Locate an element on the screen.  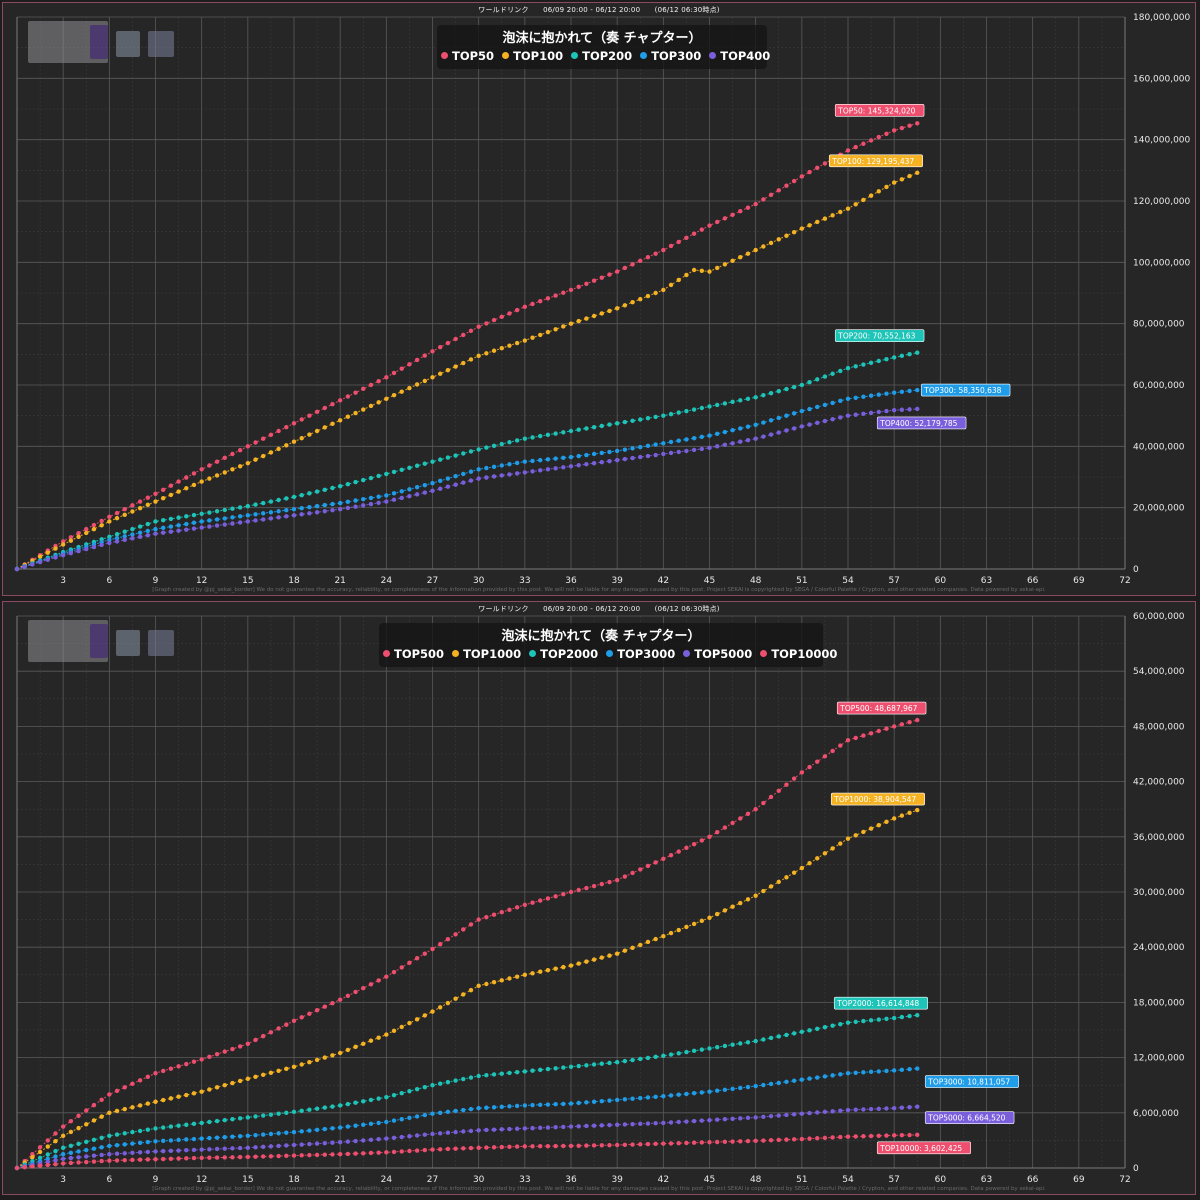
legend-title: 泡沫に抱かれて（奏 チャプター） is located at coordinates (602, 38).